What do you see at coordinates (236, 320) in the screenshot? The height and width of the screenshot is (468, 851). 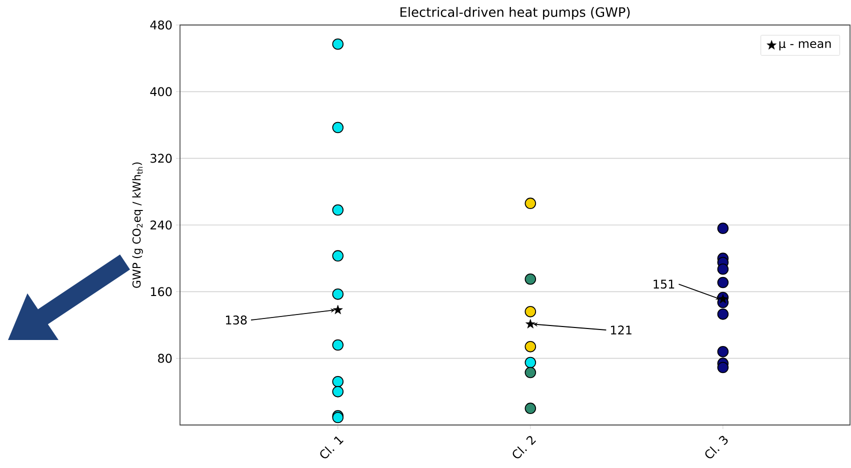 I see `annotation: 138` at bounding box center [236, 320].